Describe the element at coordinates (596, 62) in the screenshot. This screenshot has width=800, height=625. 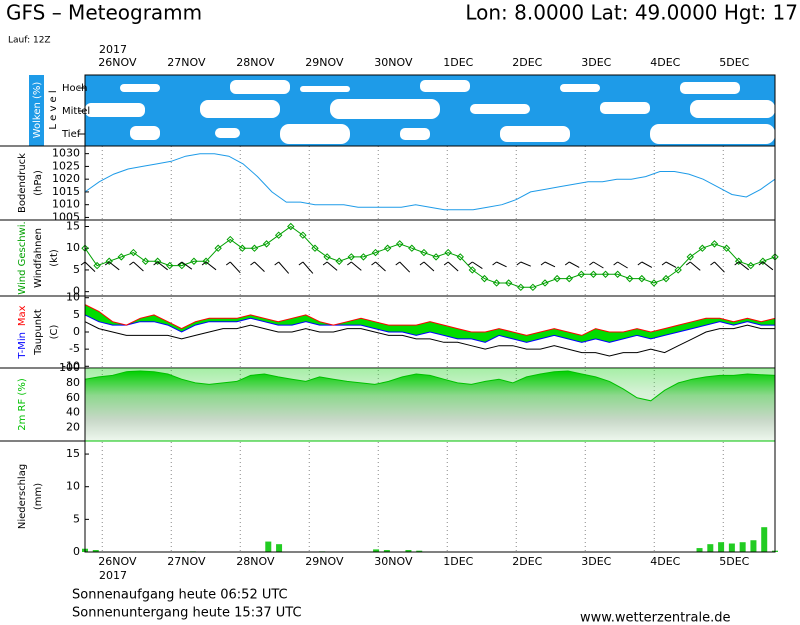
I see `x-tick-label-top: 3DEC` at that location.